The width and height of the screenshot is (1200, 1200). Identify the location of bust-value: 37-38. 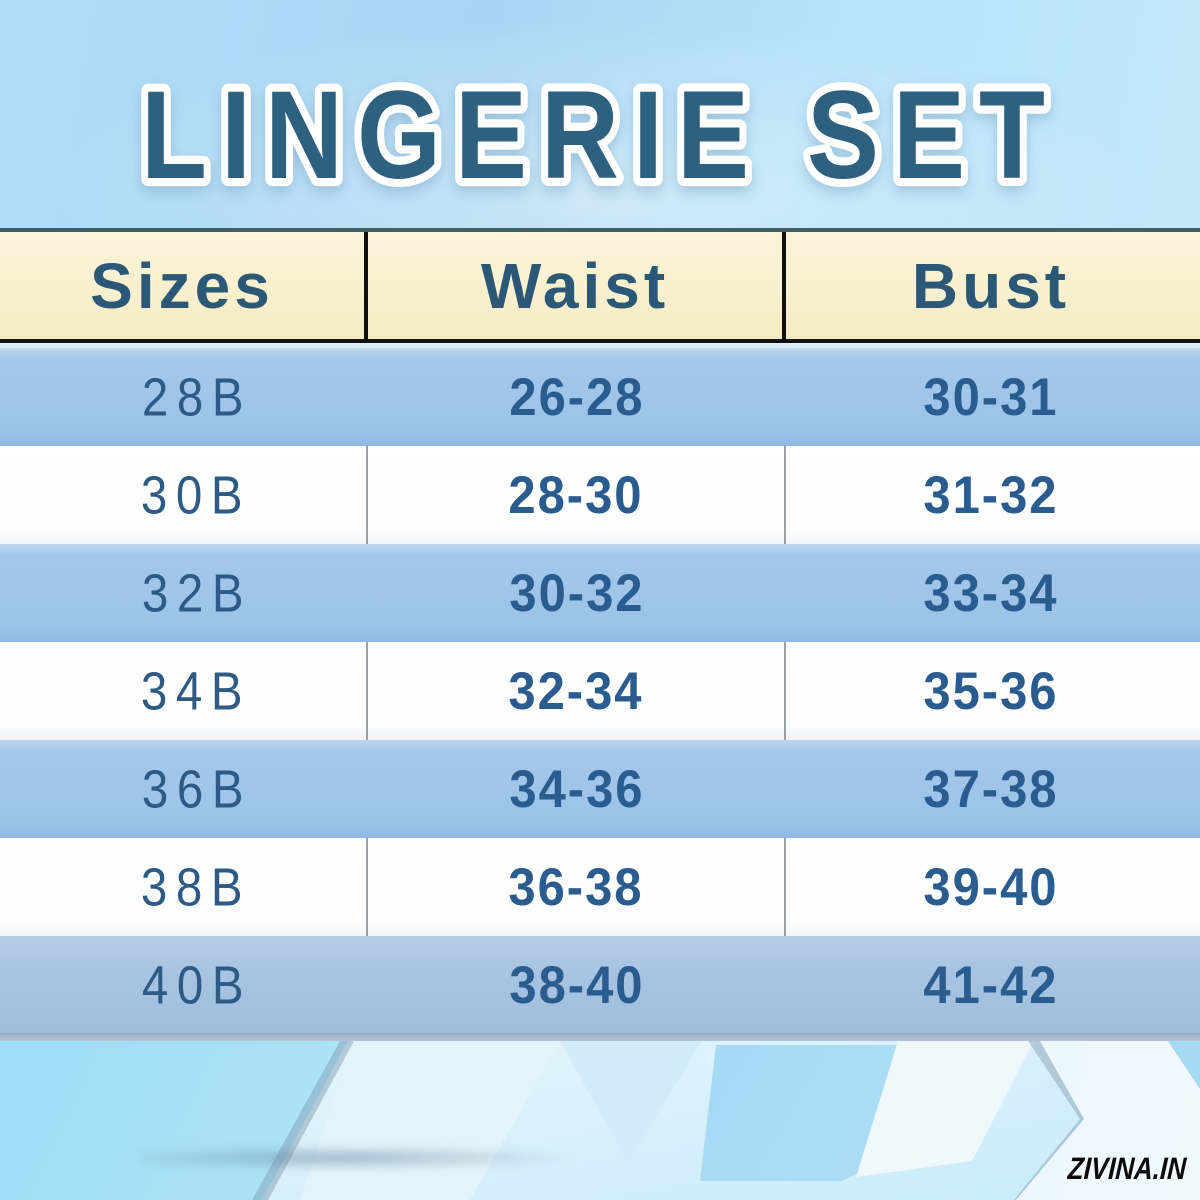
(991, 789).